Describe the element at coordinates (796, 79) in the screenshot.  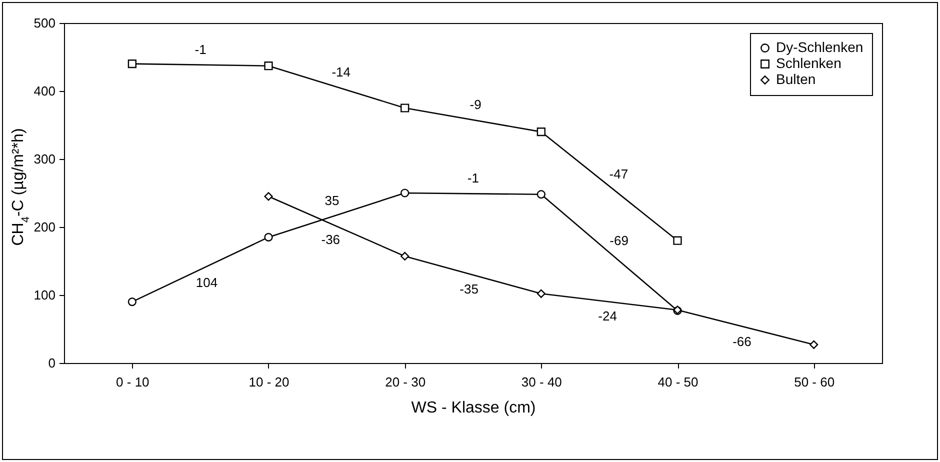
I see `legend-label: Bulten` at that location.